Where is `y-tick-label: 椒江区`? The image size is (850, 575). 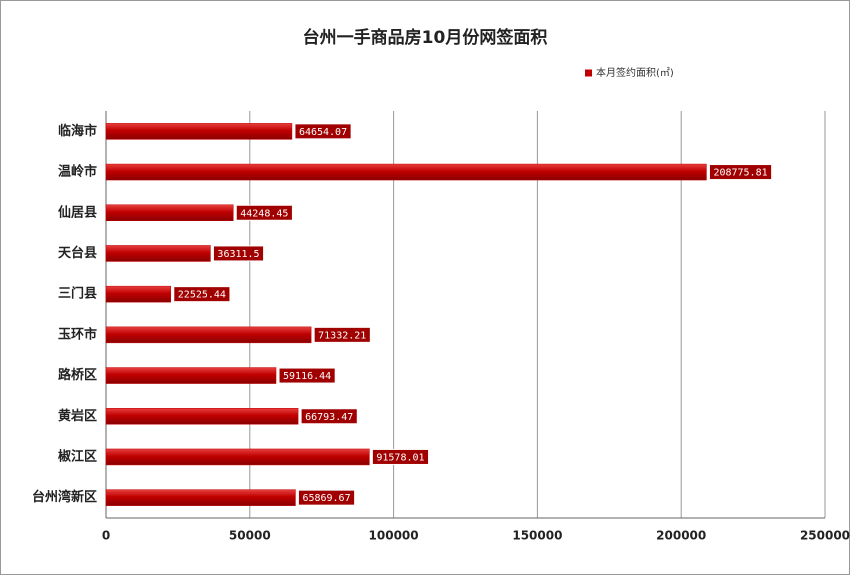 y-tick-label: 椒江区 is located at coordinates (77, 456).